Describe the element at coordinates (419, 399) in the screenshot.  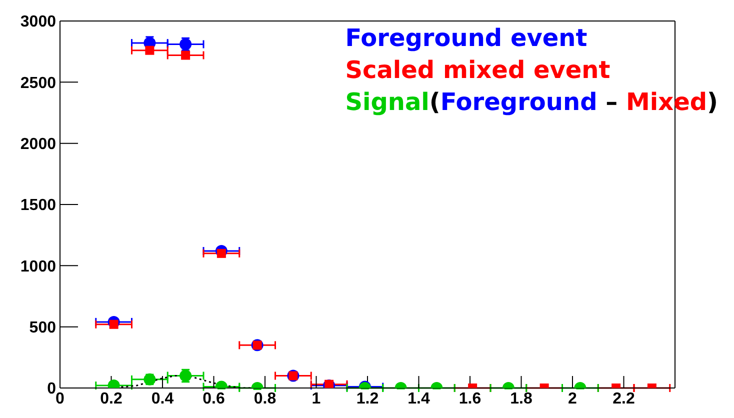
I see `x-tick-label: 1.4` at that location.